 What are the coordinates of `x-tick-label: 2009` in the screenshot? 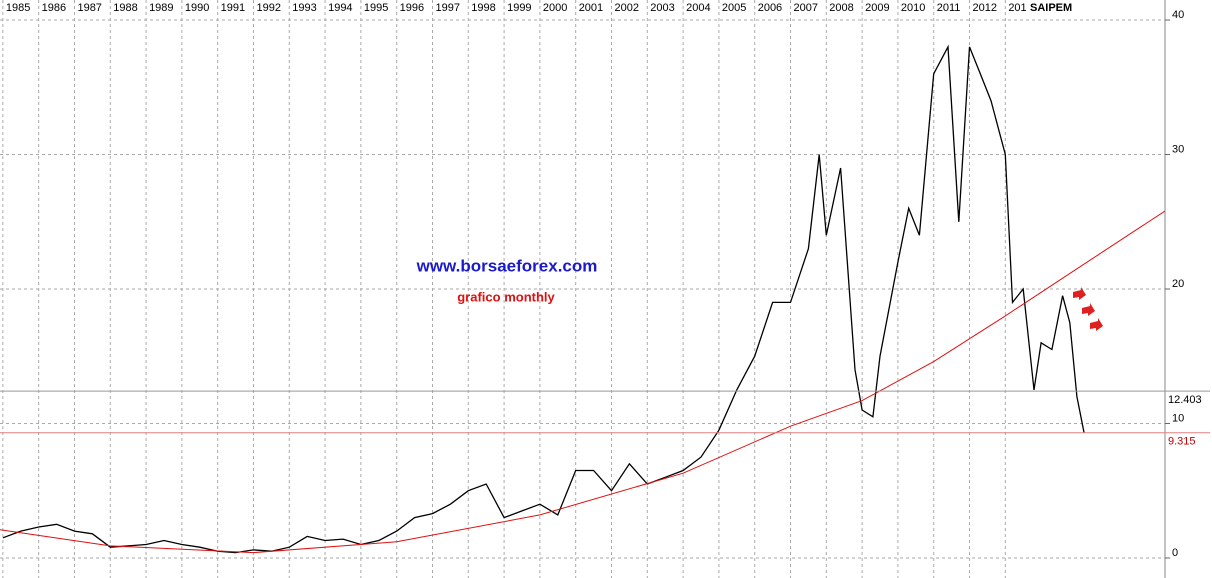 It's located at (877, 8).